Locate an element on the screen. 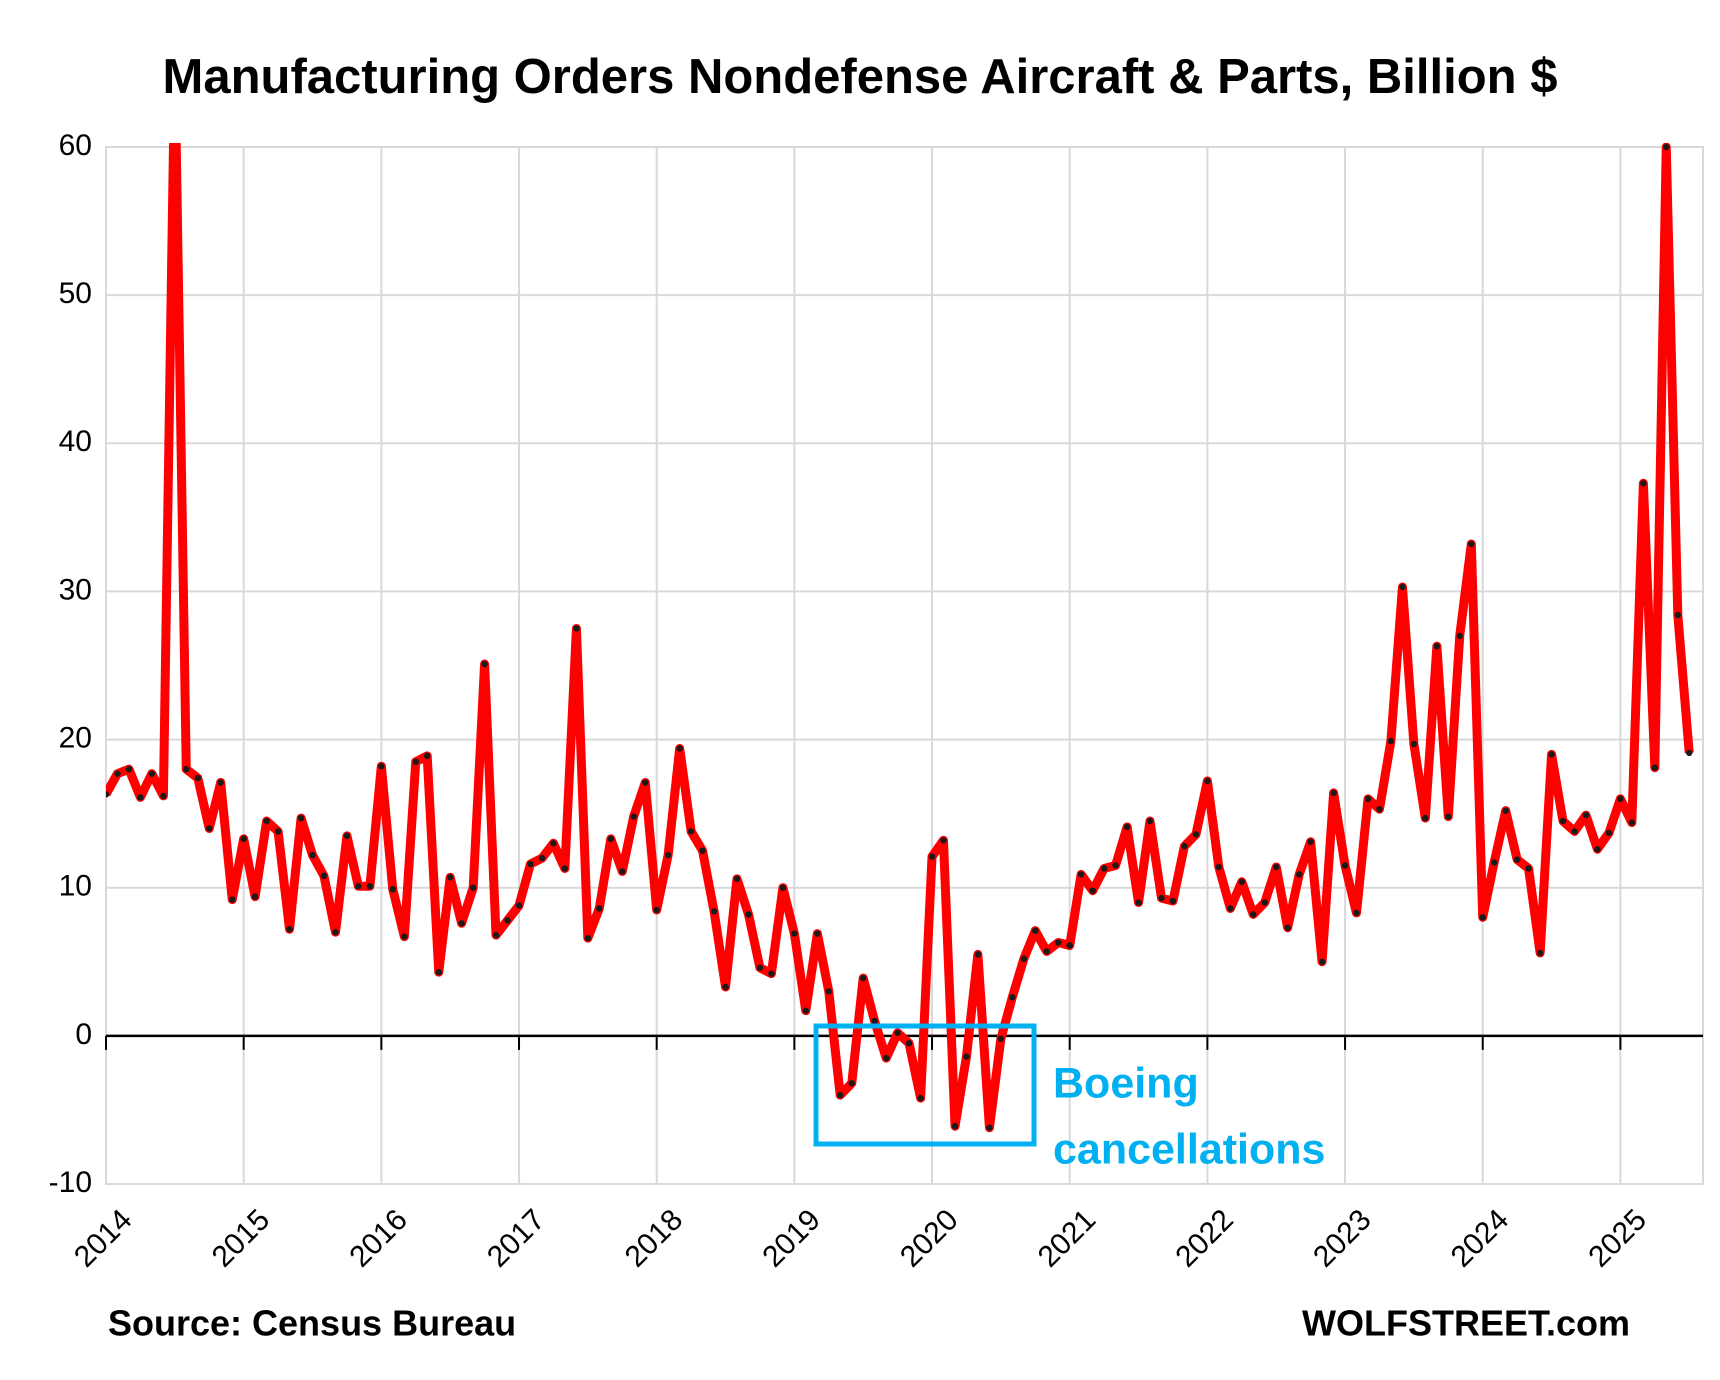  y-tick-label: 30 is located at coordinates (75, 589).